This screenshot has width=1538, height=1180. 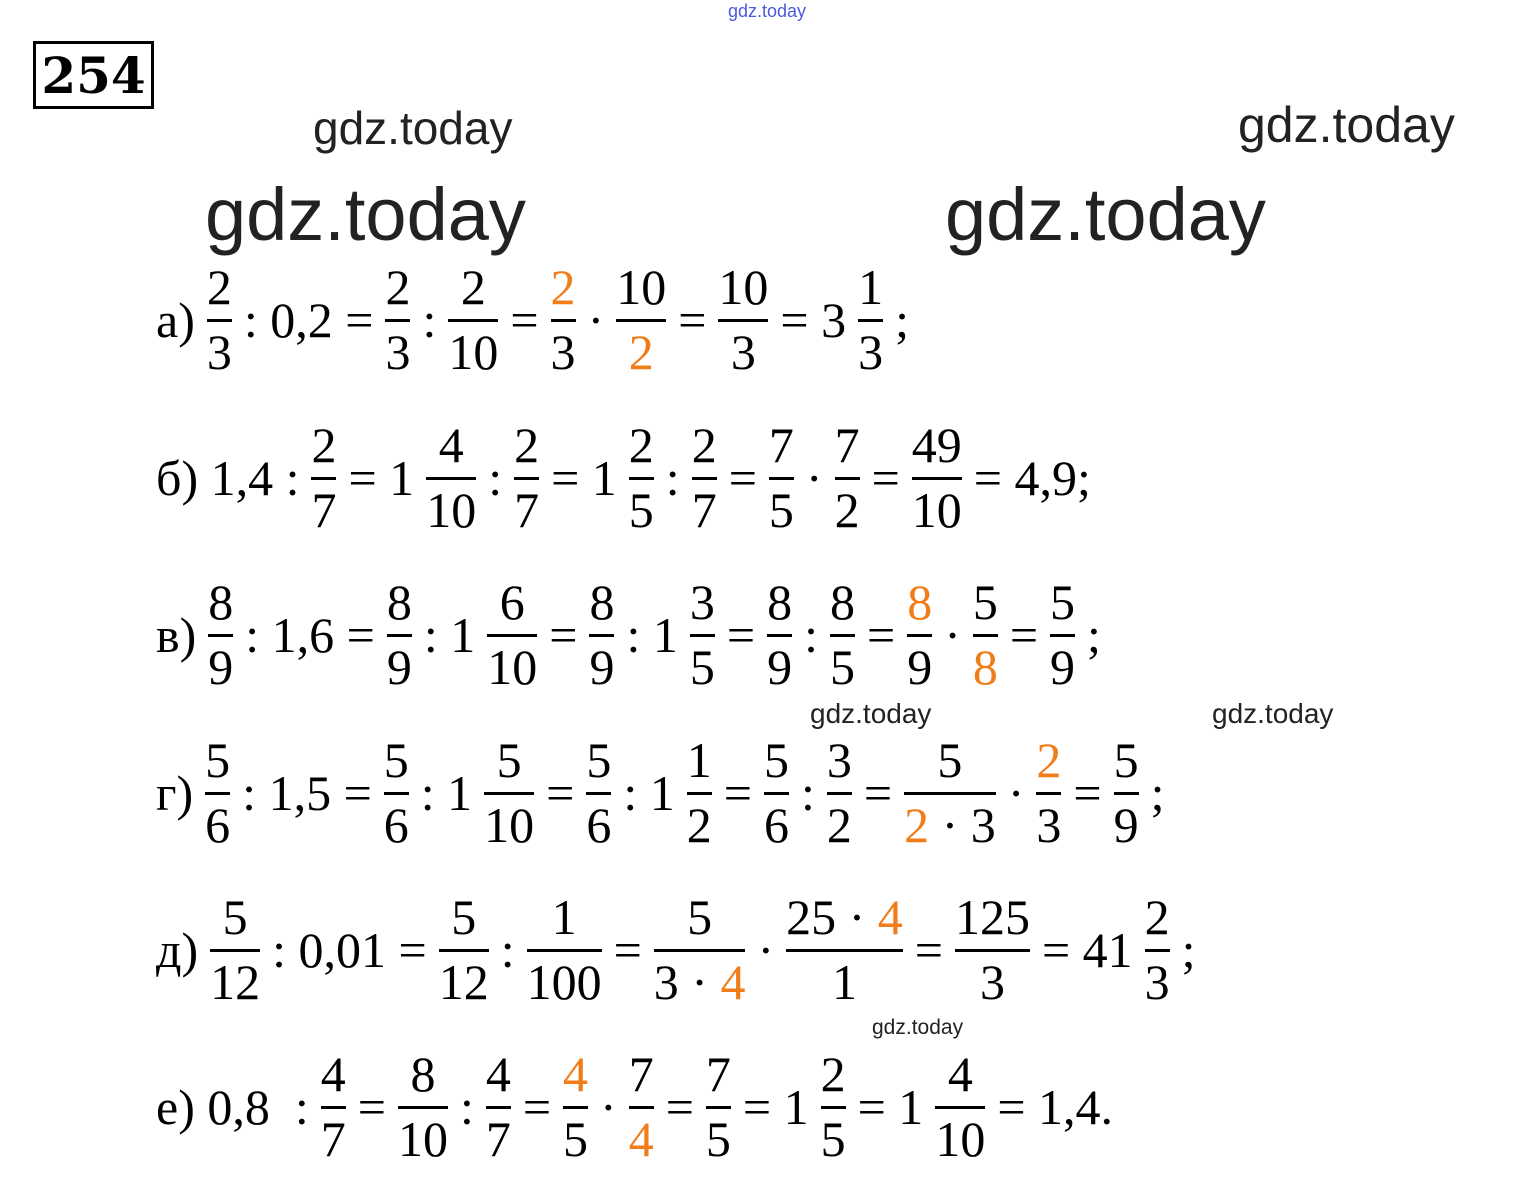 I want to click on fraction: 1 100, so click(x=564, y=950).